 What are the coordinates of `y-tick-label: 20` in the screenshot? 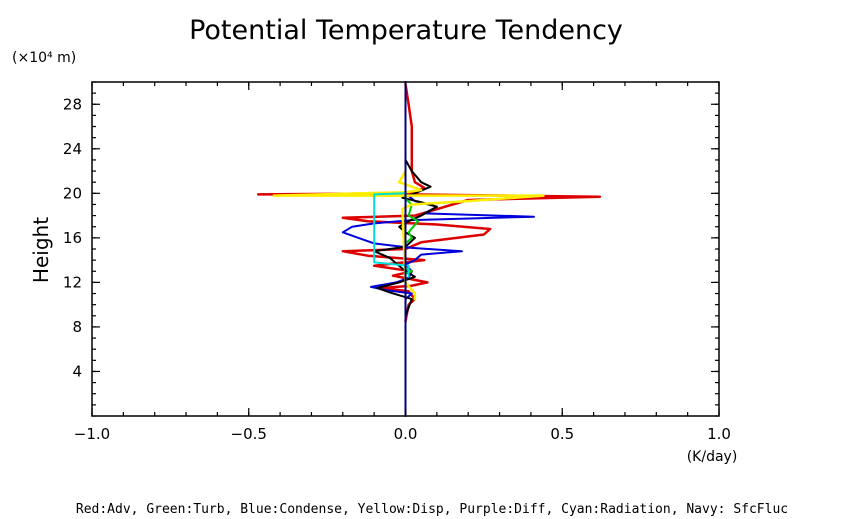 It's located at (72, 193).